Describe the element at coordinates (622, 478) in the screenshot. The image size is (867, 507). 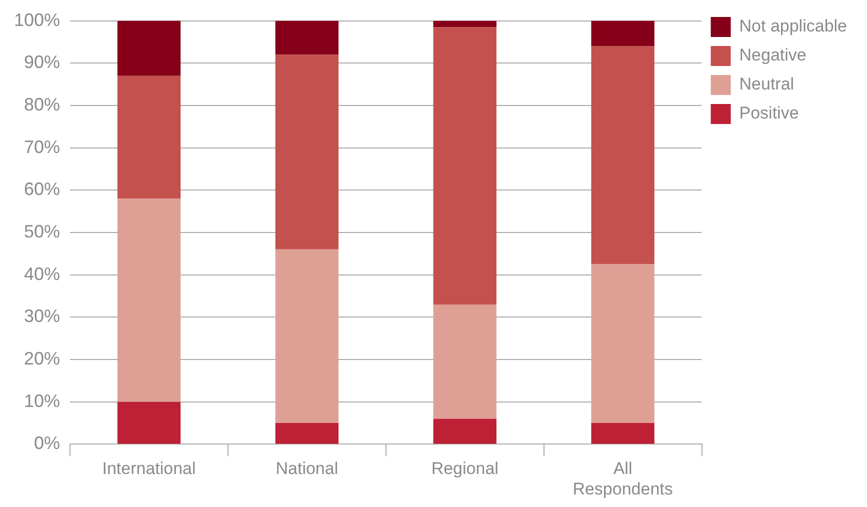
I see `x-tick-label: All Respondents` at that location.